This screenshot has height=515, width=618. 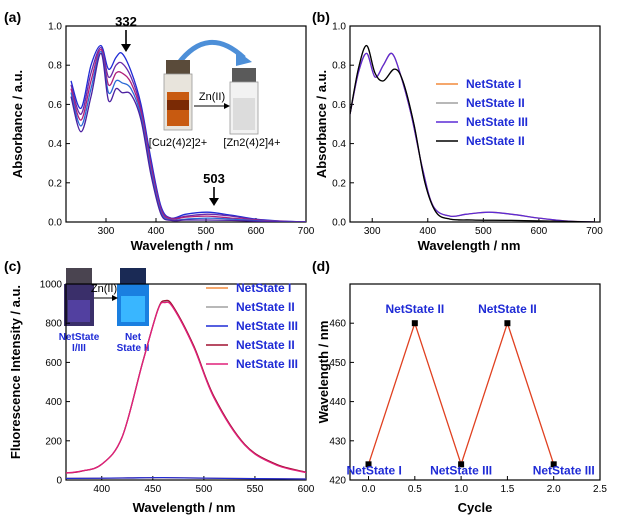 What do you see at coordinates (244, 101) in the screenshot?
I see `cuvette-clear-image` at bounding box center [244, 101].